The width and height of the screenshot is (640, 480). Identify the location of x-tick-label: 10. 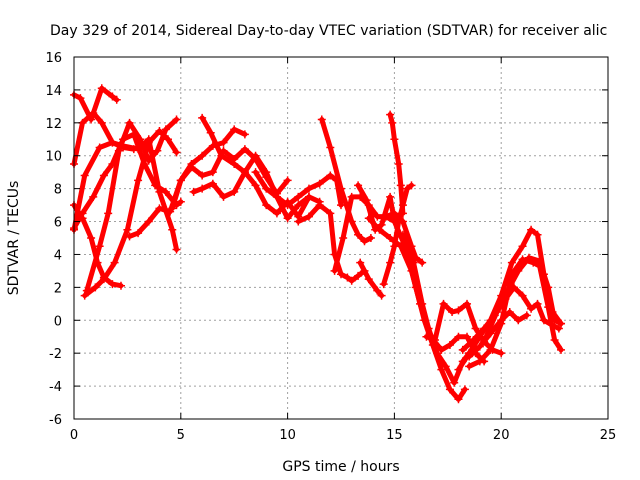
(287, 435).